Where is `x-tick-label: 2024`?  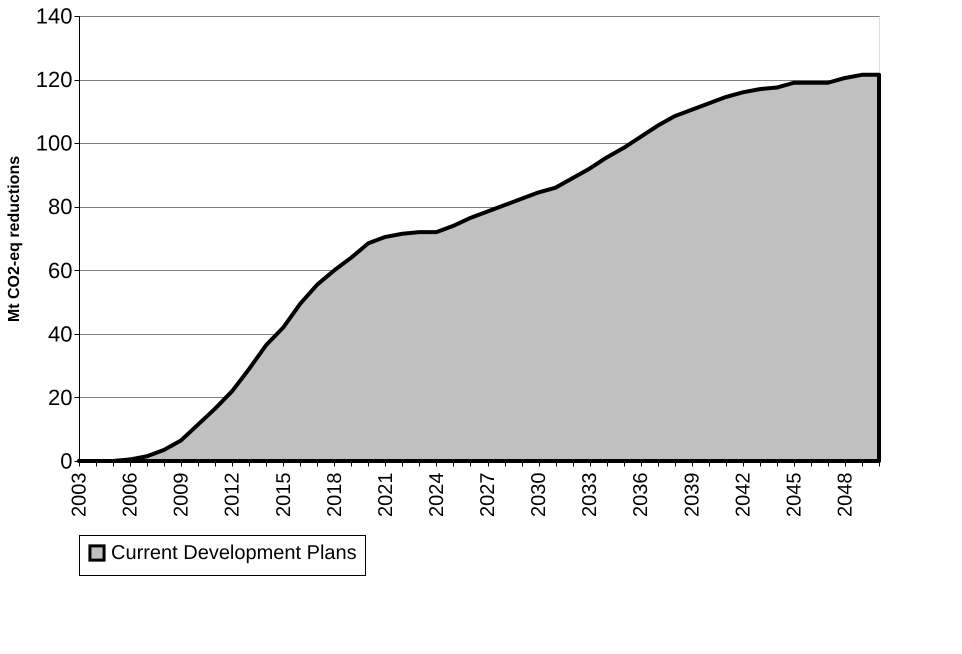 x-tick-label: 2024 is located at coordinates (437, 494).